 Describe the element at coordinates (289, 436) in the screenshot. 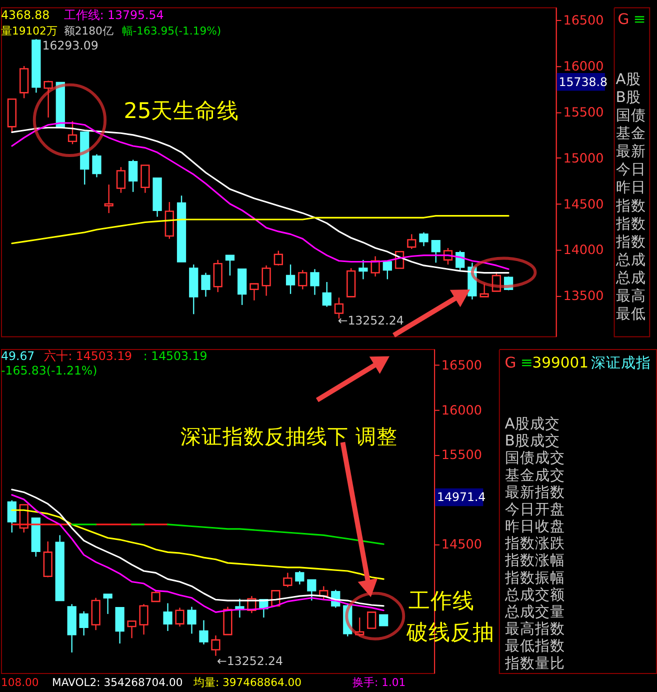

I see `annotation: 深证指数反抽线下 调整` at that location.